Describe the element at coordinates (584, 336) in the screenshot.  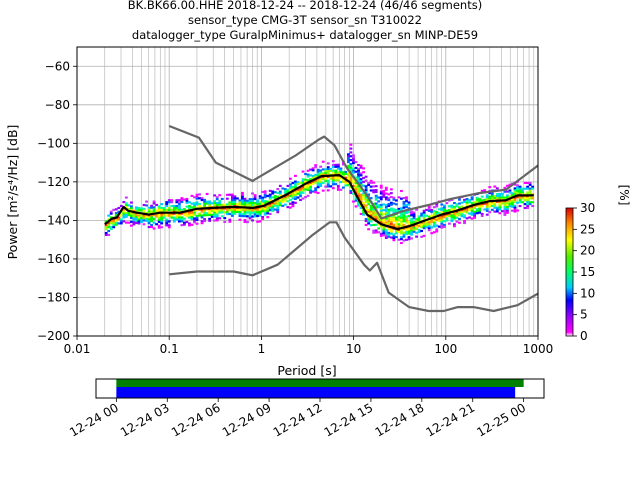
I see `colorbar-tick-label: 0` at that location.